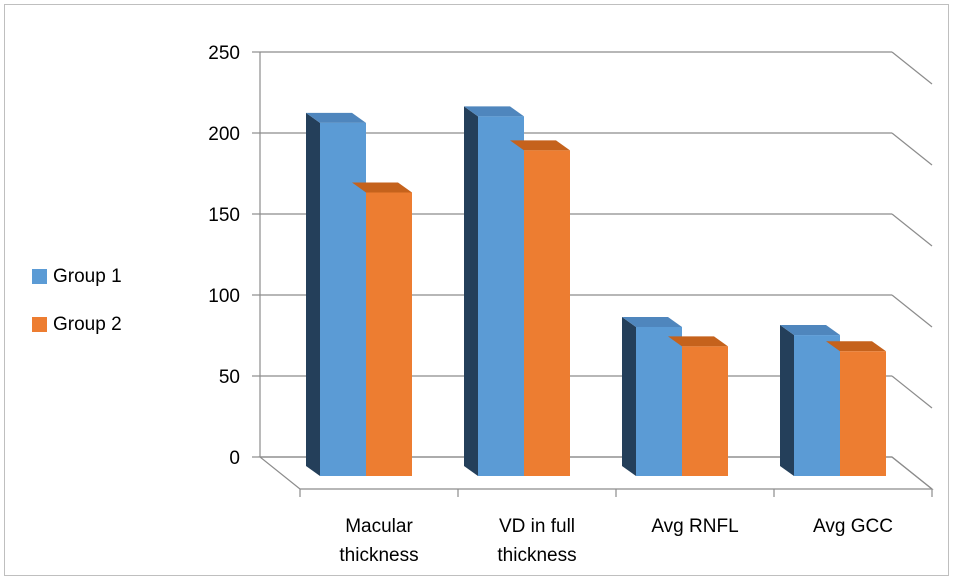 The width and height of the screenshot is (955, 587). What do you see at coordinates (224, 215) in the screenshot?
I see `y-tick-label: 150` at bounding box center [224, 215].